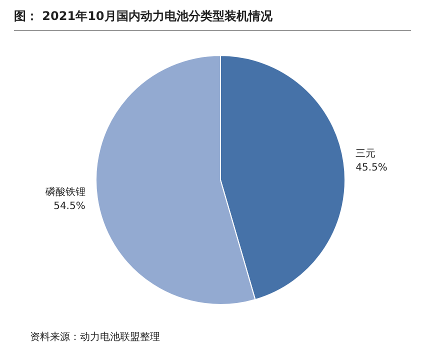 The width and height of the screenshot is (425, 354). What do you see at coordinates (70, 206) in the screenshot?
I see `data-label: 54.5%` at bounding box center [70, 206].